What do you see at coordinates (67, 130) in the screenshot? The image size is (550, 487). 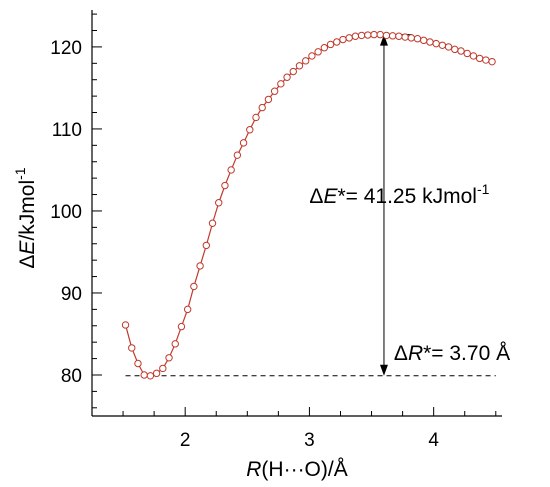 I see `y-tick-label: 110` at bounding box center [67, 130].